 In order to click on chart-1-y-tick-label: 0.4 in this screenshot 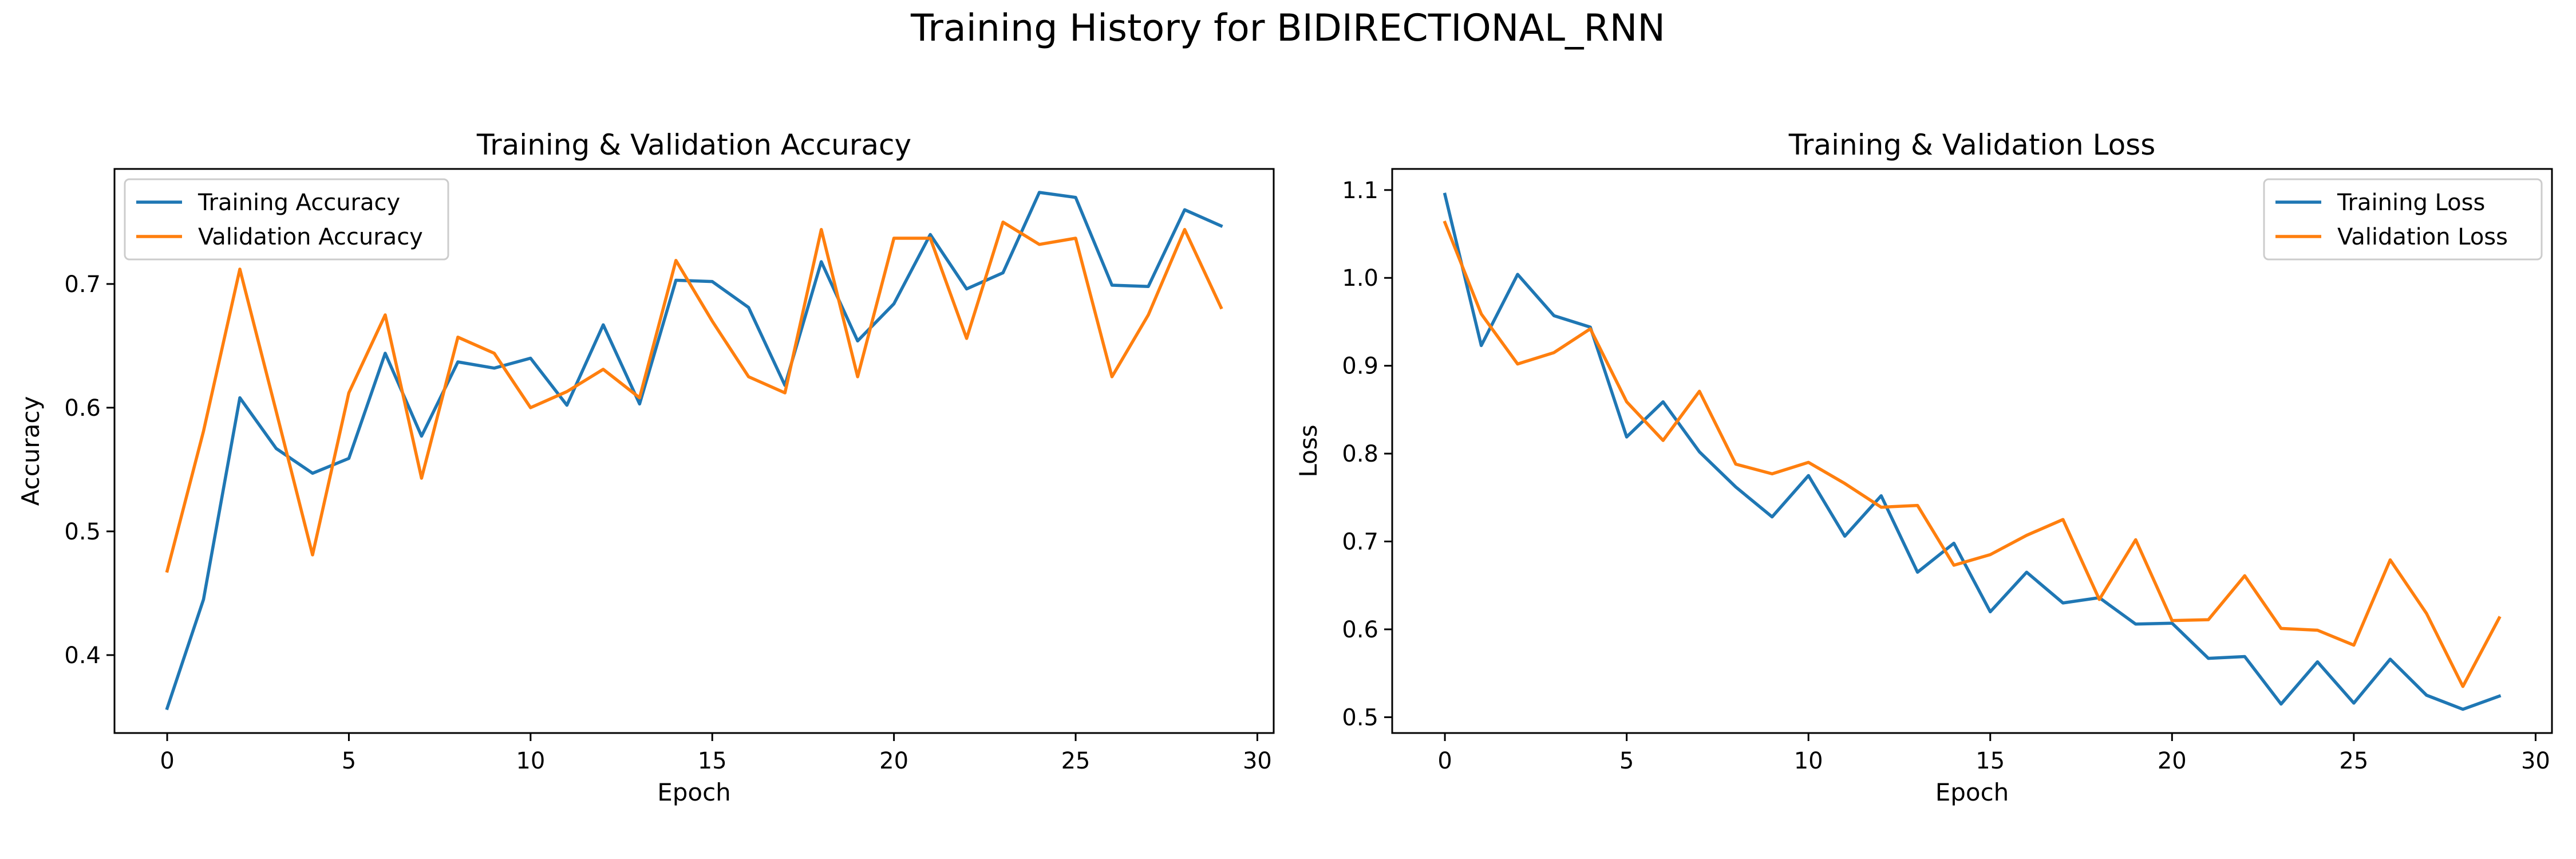, I will do `click(82, 656)`.